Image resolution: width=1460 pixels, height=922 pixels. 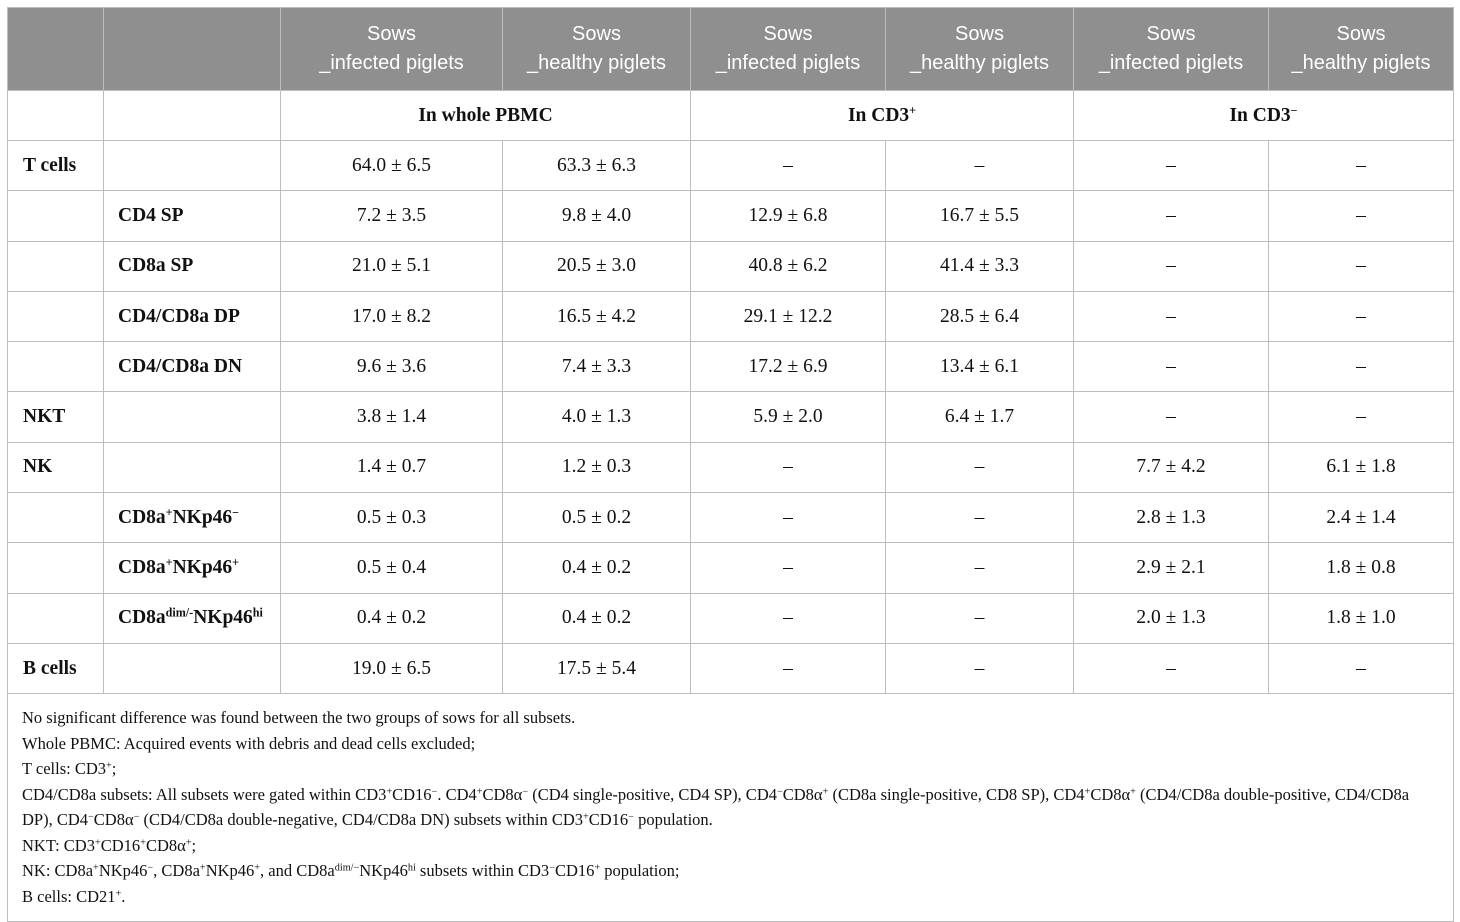 I want to click on table-cell: 2.4 ± 1.4, so click(x=1361, y=518).